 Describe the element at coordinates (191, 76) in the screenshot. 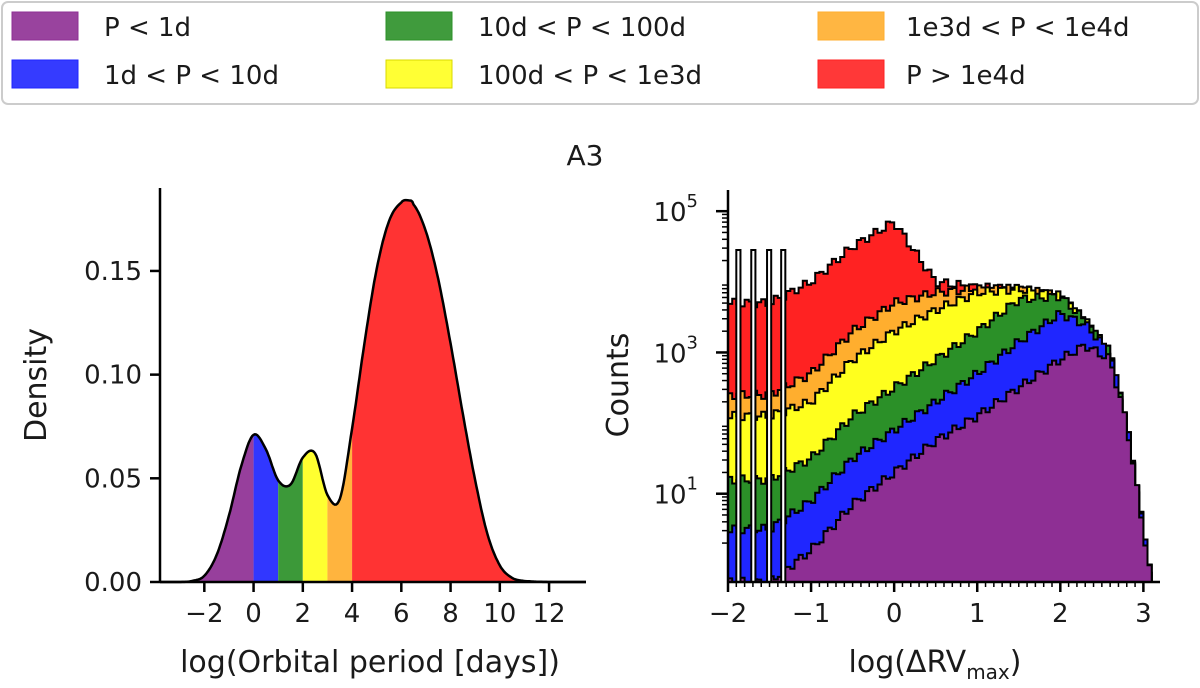

I see `legend-label: 1d < P < 10d` at that location.